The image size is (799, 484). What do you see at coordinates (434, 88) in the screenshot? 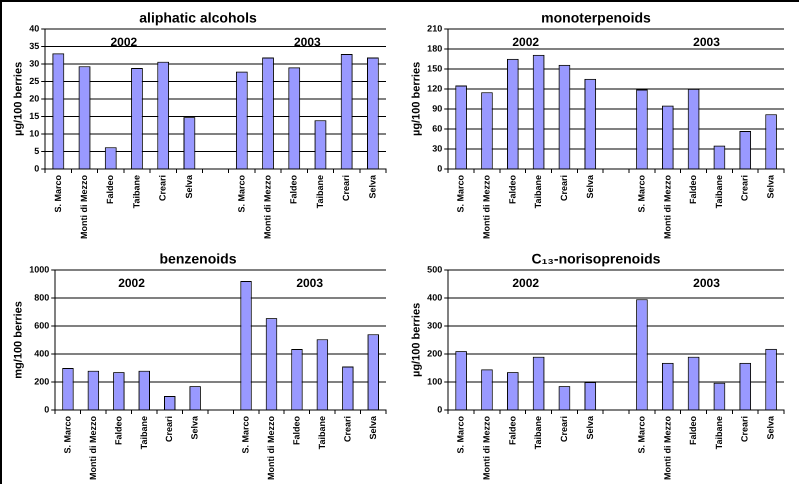
I see `y-tick-label: 120` at bounding box center [434, 88].